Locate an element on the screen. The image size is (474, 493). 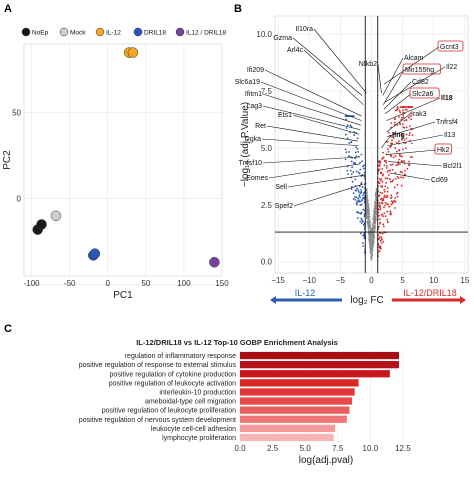
volcano-gene-label-ifitm1: Ifitm1 is located at coordinates (253, 94).